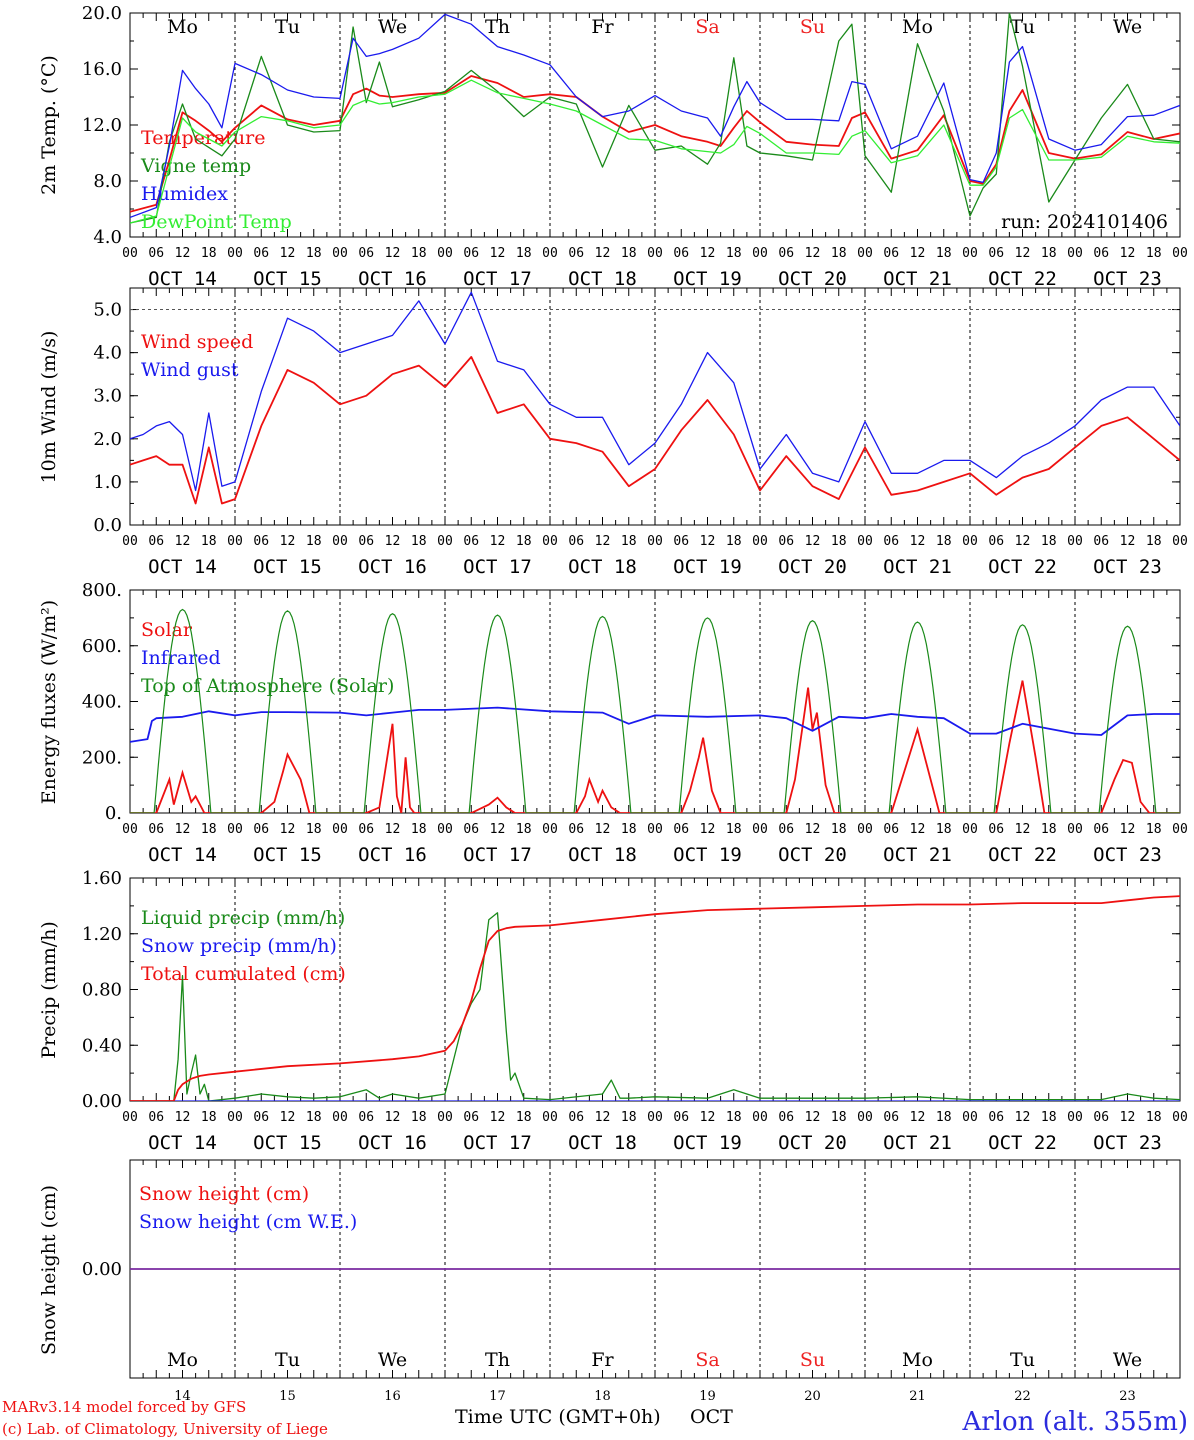  Describe the element at coordinates (49, 1270) in the screenshot. I see `y-axis-label: Snow height (cm)` at that location.